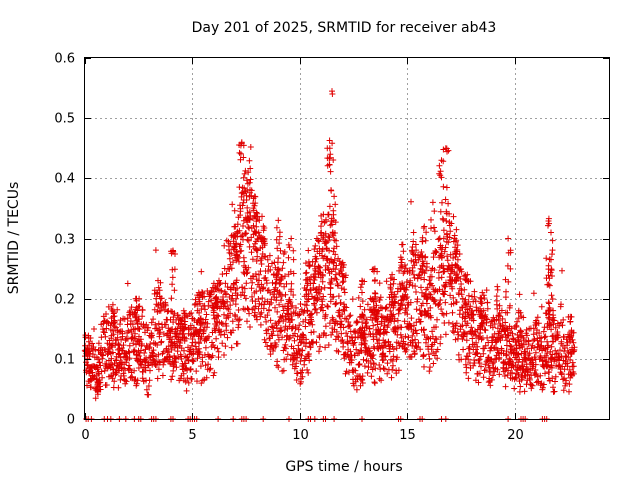 The image size is (640, 480). Describe the element at coordinates (407, 435) in the screenshot. I see `x-tick-label: 15` at that location.